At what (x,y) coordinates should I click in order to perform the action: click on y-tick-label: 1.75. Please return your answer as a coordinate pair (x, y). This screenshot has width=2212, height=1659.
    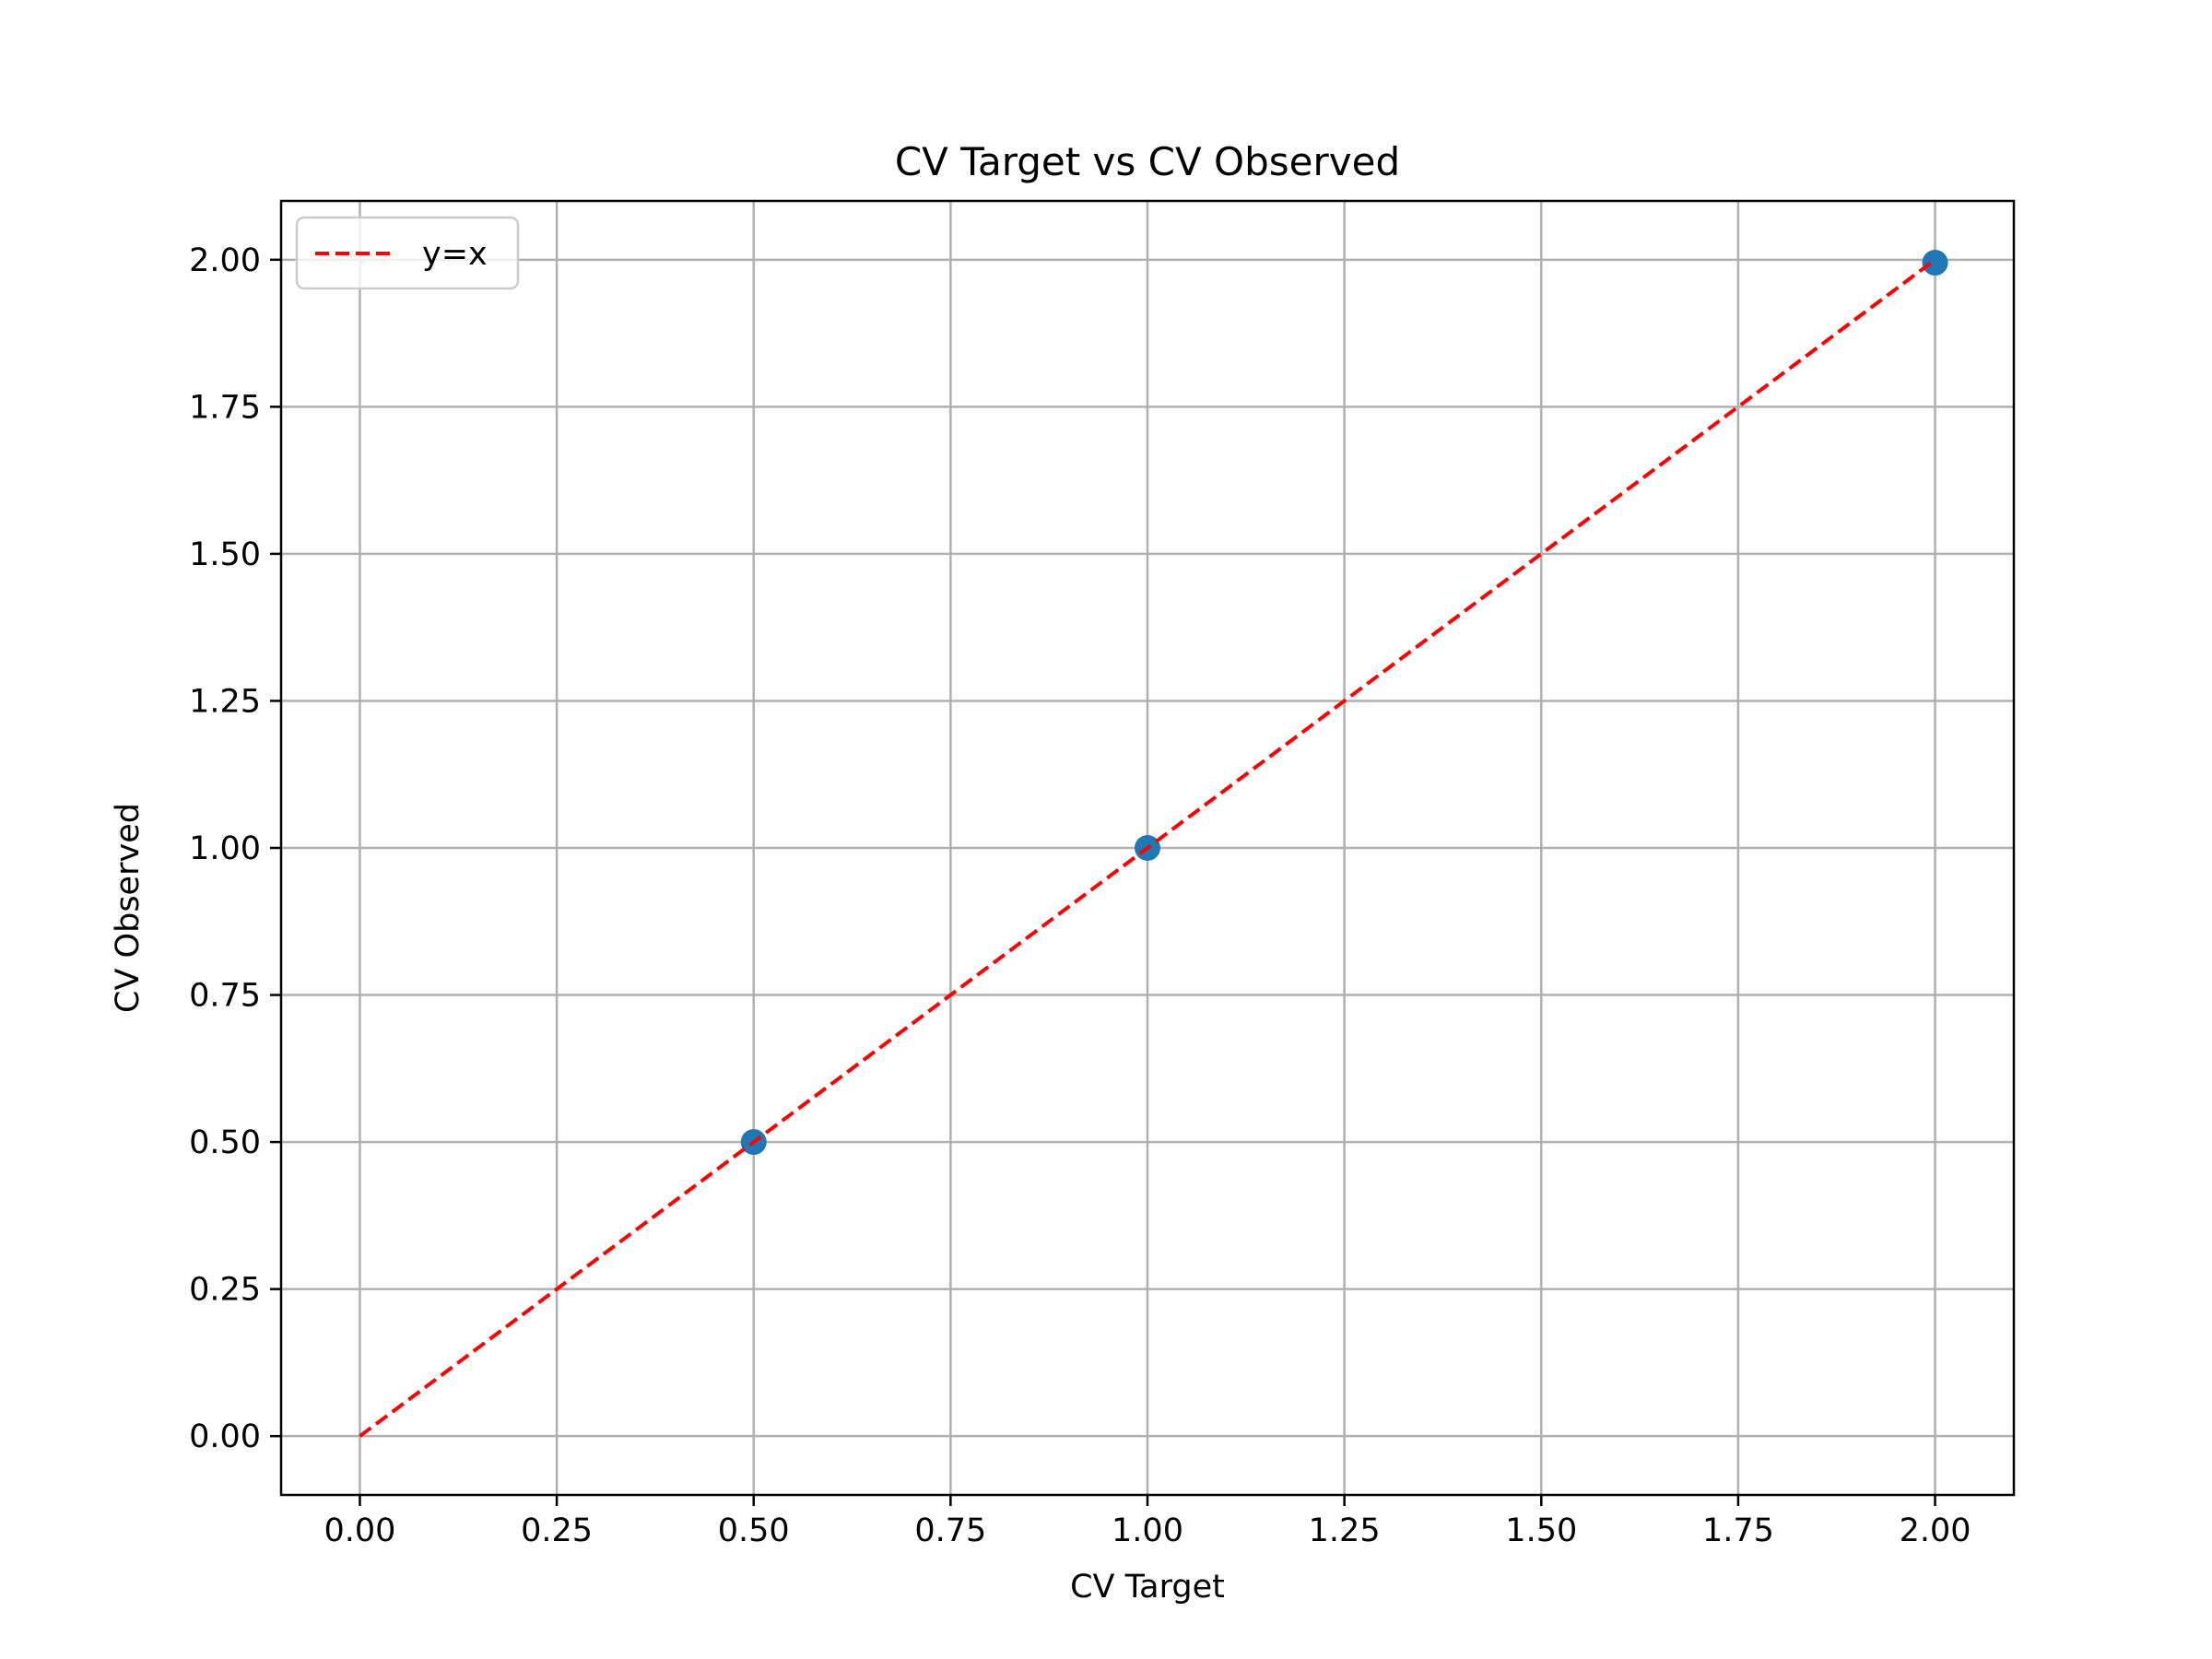
    Looking at the image, I should click on (225, 407).